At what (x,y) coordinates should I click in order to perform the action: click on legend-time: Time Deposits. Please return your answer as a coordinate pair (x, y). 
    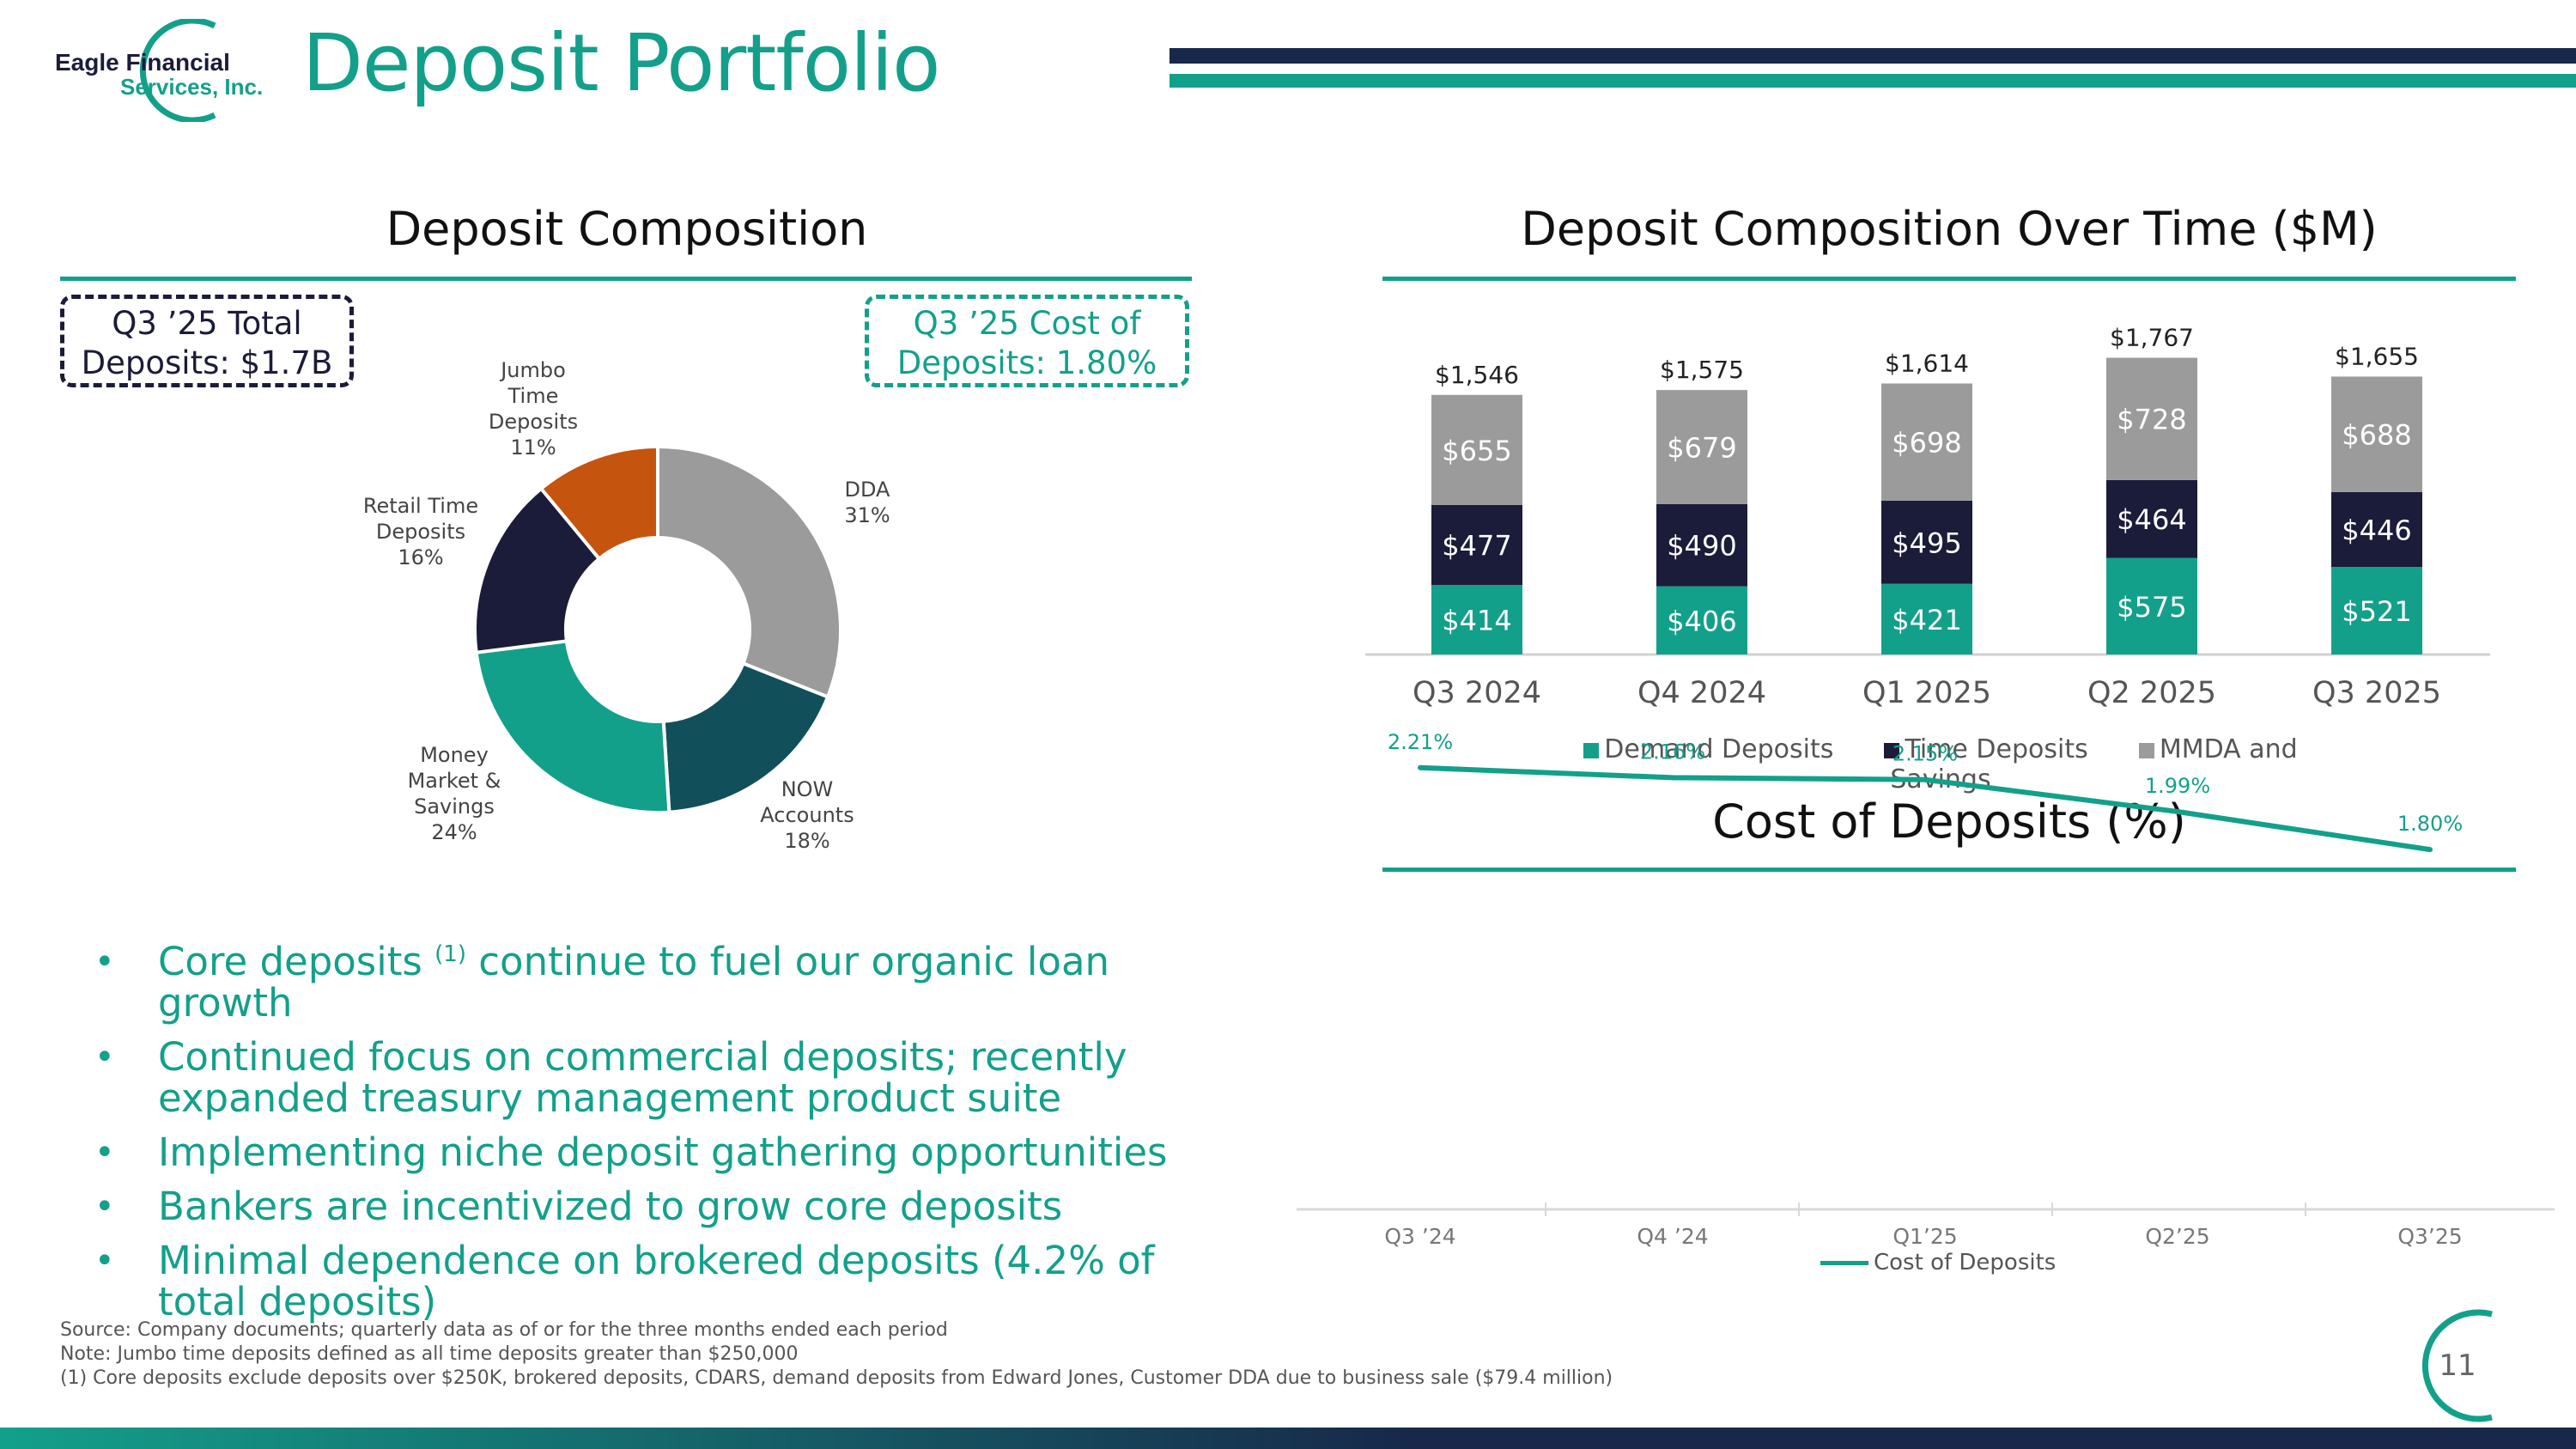
    Looking at the image, I should click on (1986, 749).